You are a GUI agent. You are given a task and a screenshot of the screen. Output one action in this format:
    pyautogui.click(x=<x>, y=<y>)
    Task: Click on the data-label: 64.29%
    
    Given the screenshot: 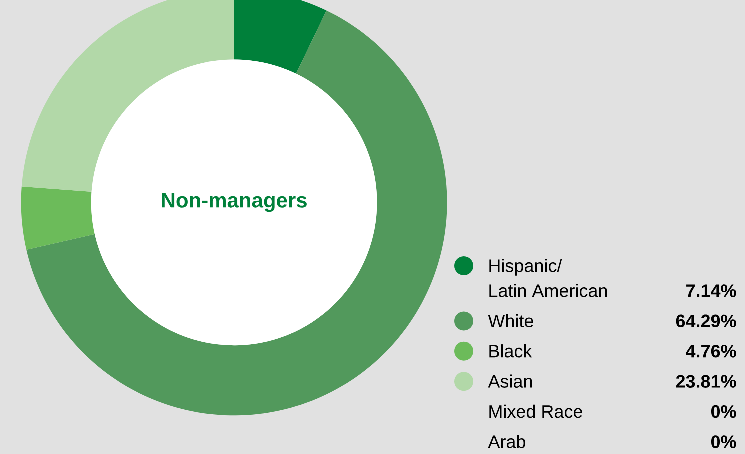 What is the action you would take?
    pyautogui.click(x=706, y=321)
    